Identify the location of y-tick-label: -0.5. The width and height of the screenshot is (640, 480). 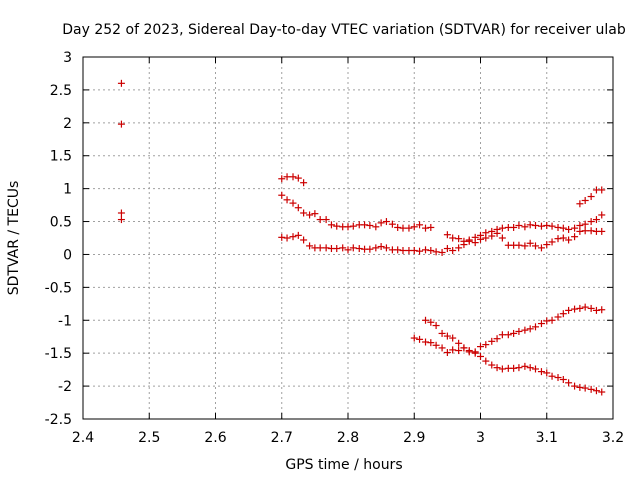
(58, 288).